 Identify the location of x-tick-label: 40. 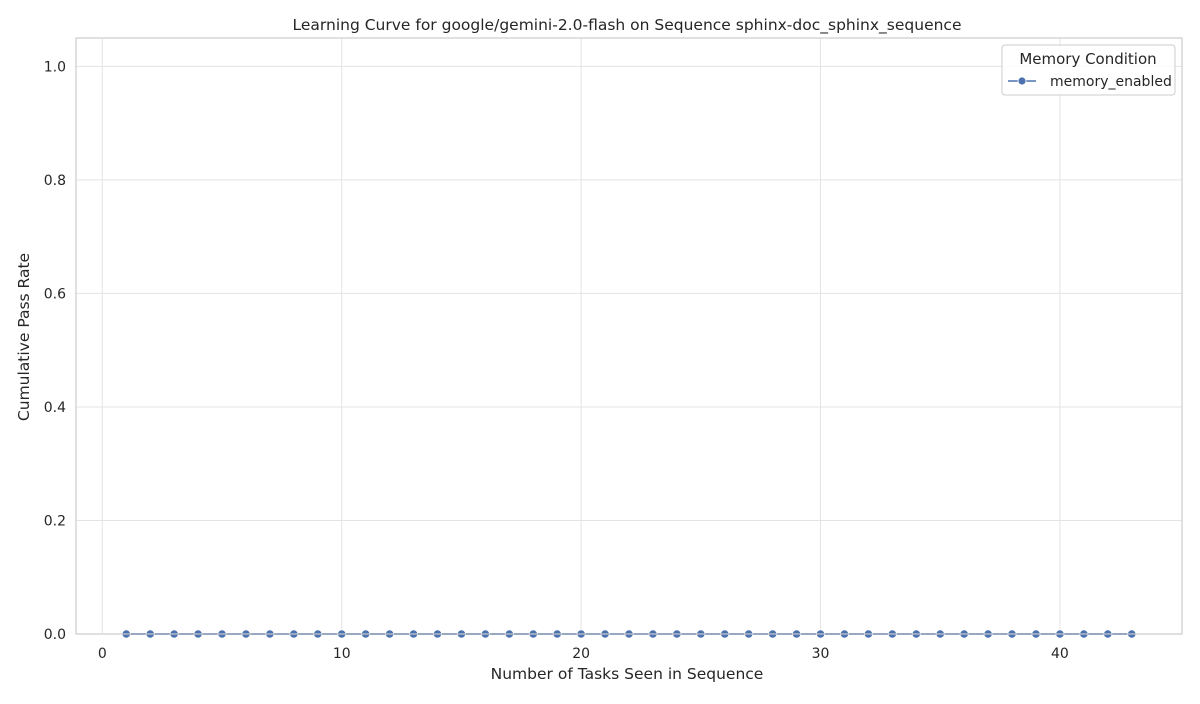
(1060, 654).